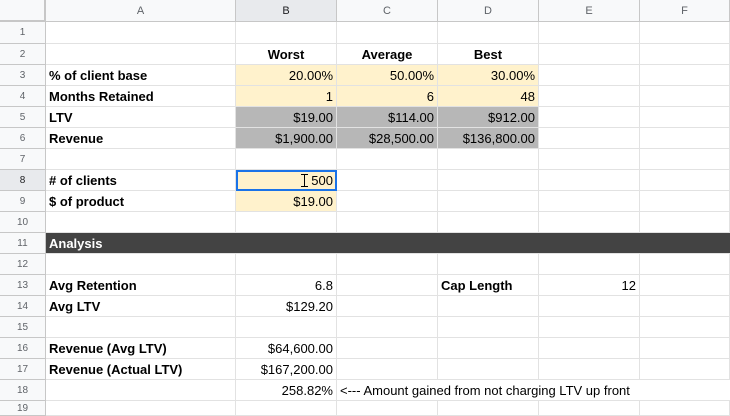 The width and height of the screenshot is (730, 416). I want to click on cell-e19, so click(589, 408).